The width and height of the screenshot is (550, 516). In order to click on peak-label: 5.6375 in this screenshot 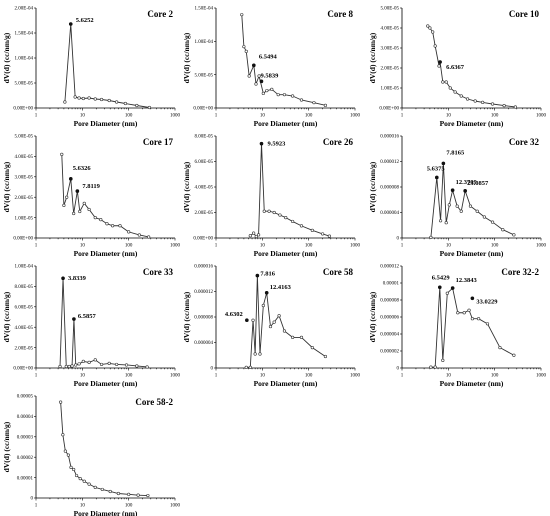, I will do `click(436, 168)`.